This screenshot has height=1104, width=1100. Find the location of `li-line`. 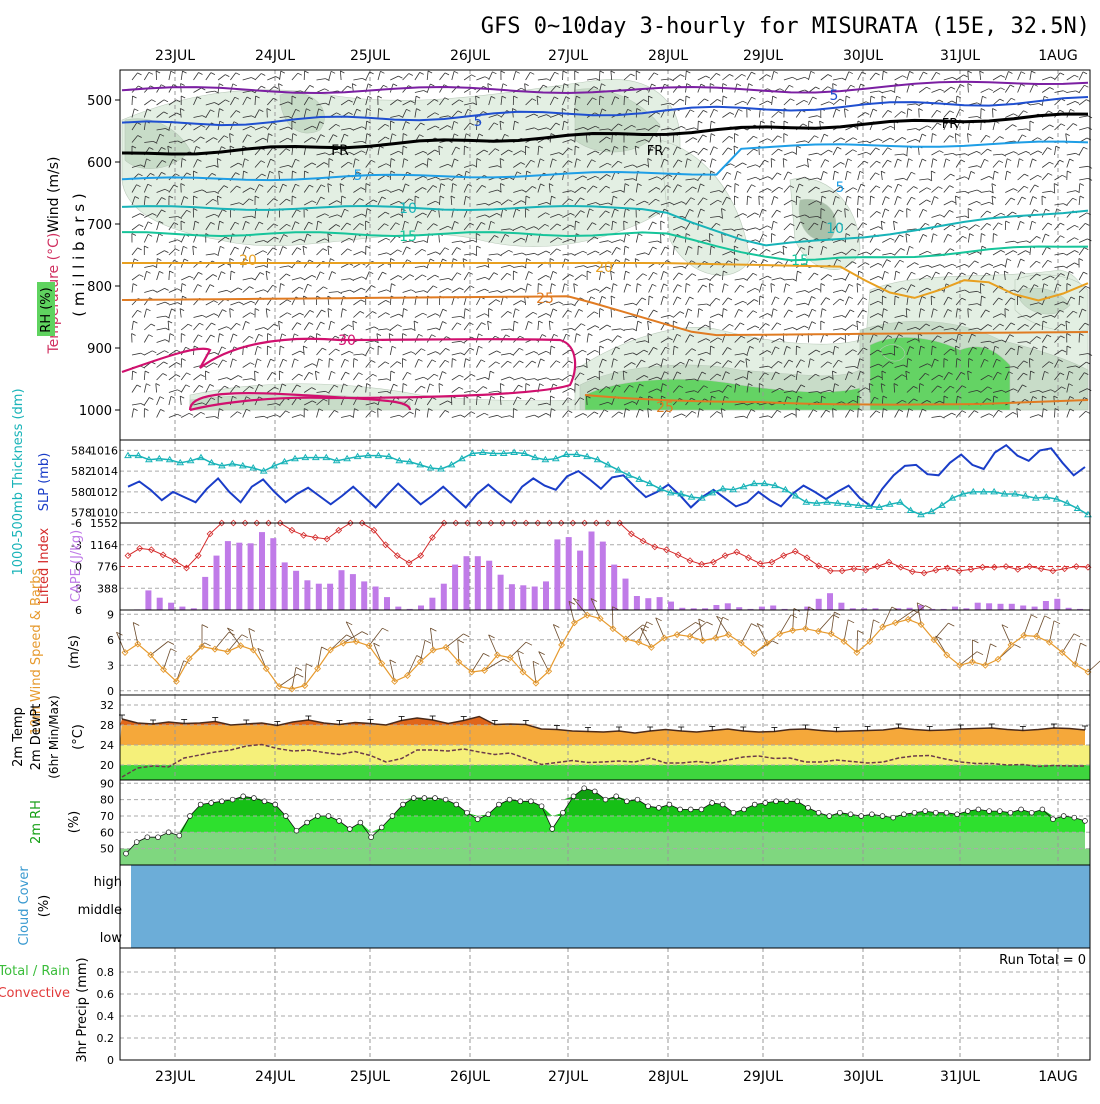

li-line is located at coordinates (608, 548).